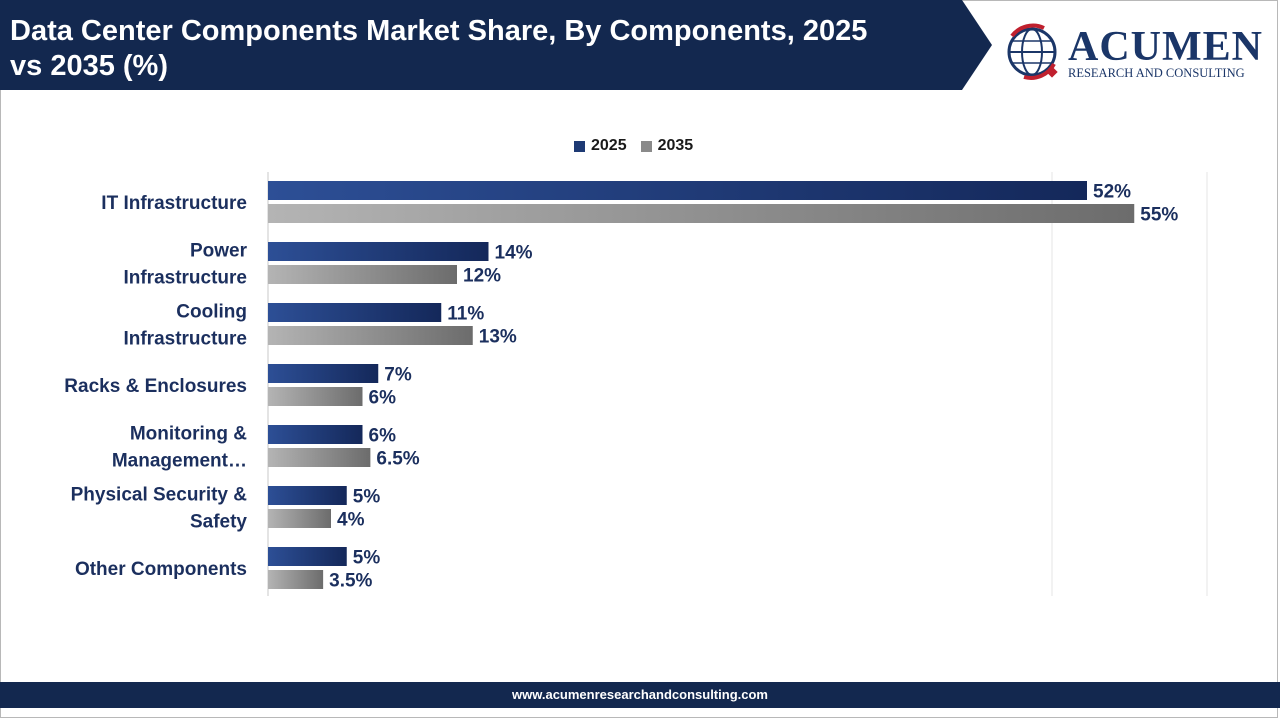 This screenshot has width=1280, height=720. Describe the element at coordinates (482, 276) in the screenshot. I see `data-label-2035-1: 12%` at that location.